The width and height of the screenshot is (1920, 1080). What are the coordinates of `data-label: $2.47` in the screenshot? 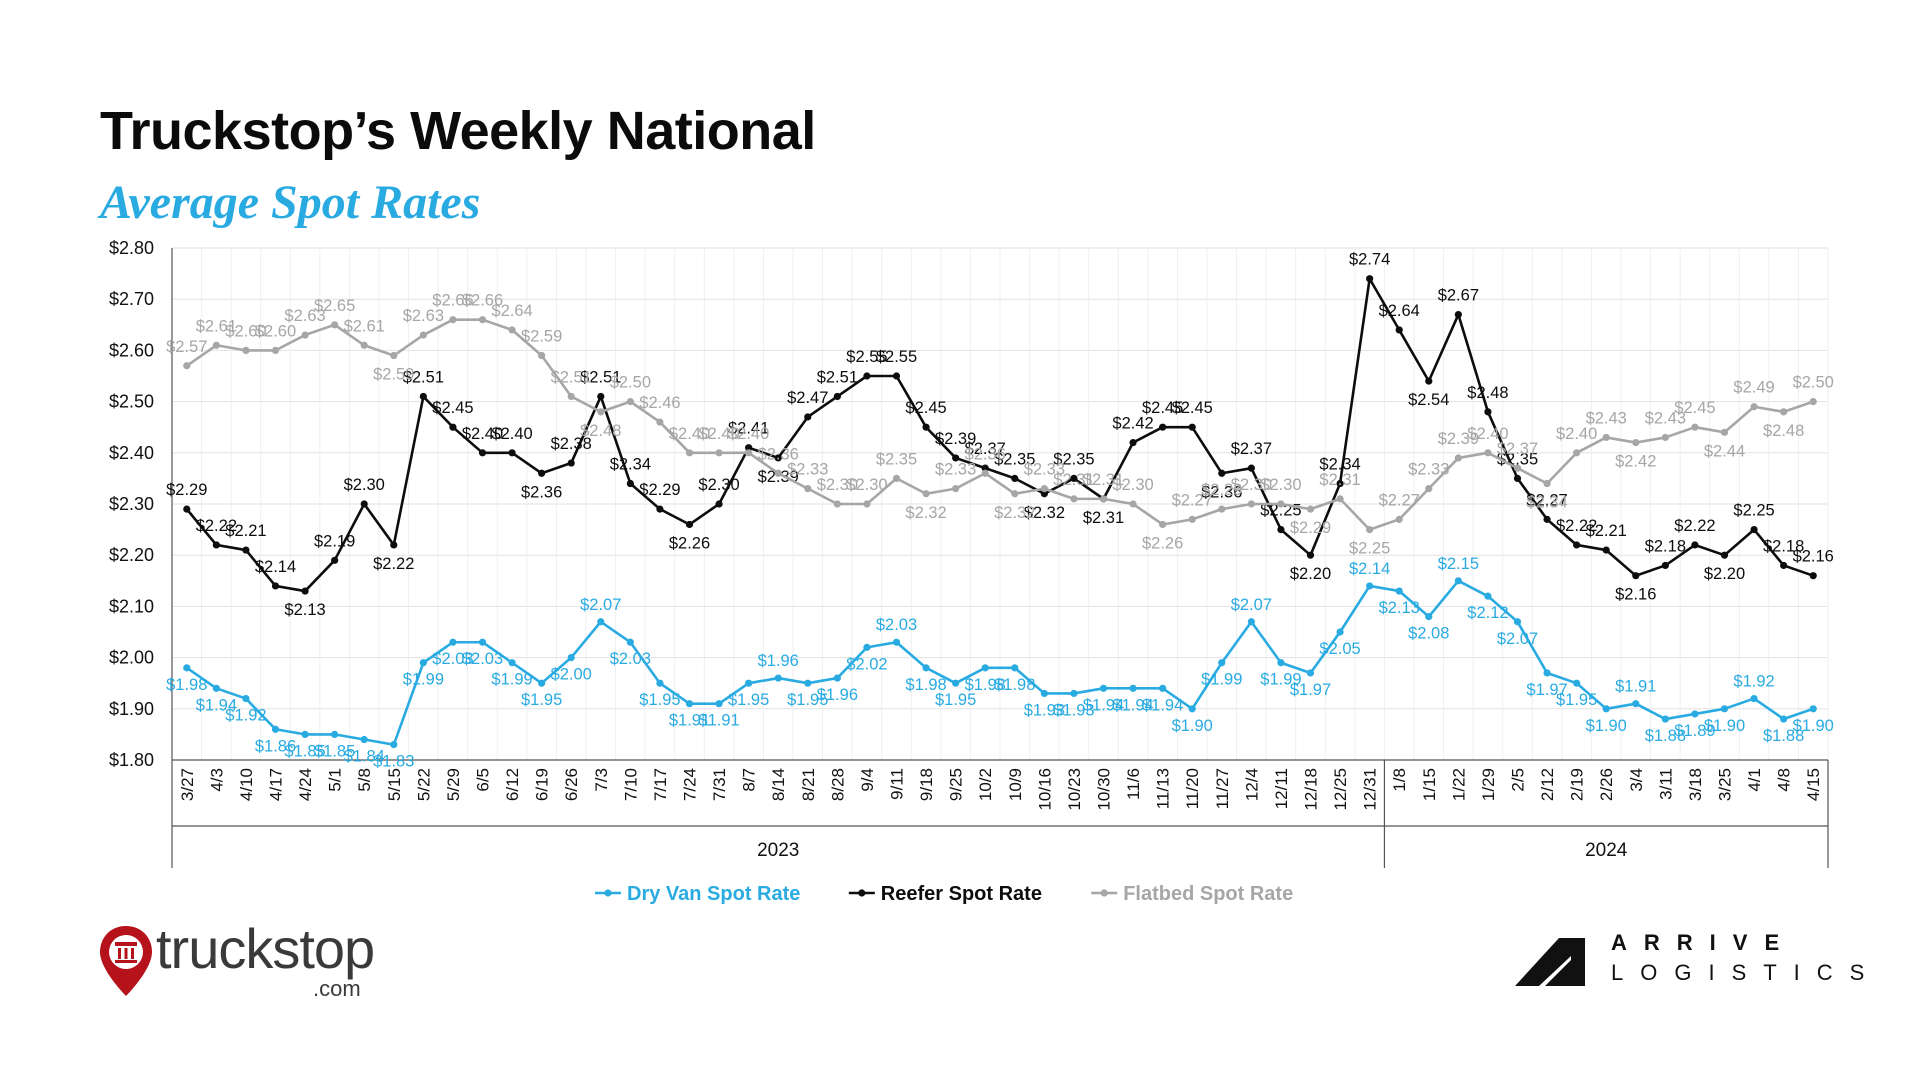 It's located at (807, 398).